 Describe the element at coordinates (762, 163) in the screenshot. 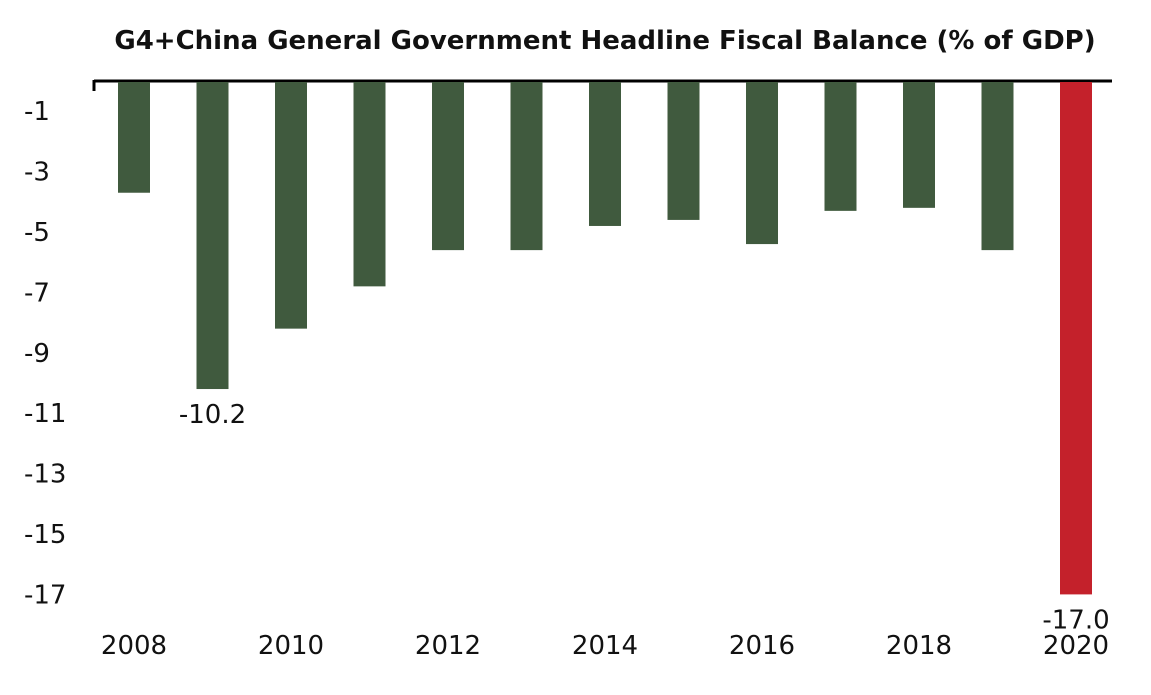

I see `bar-2016` at that location.